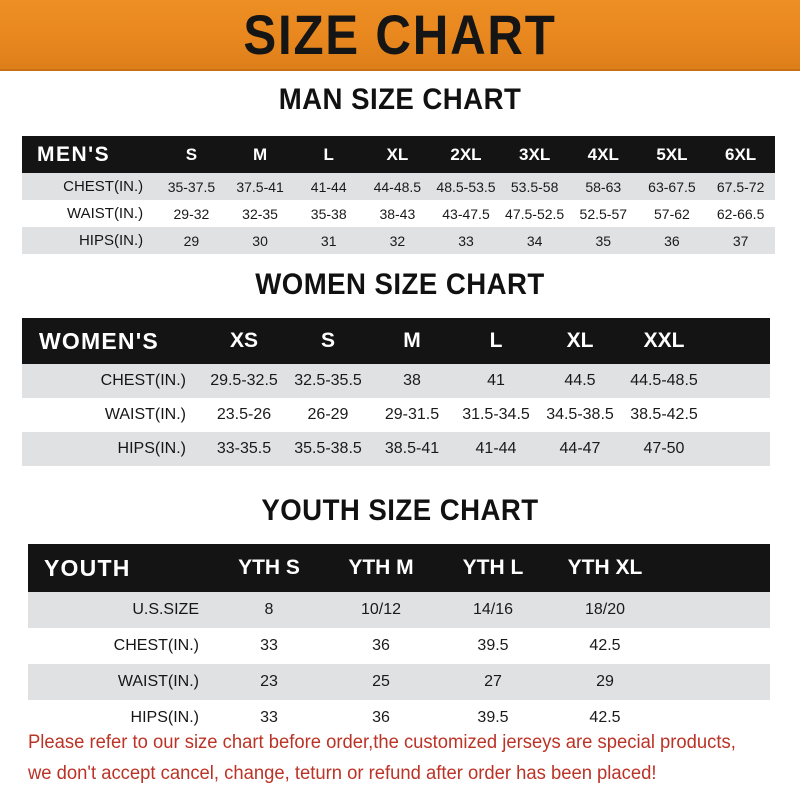  I want to click on youth-header-label: YOUTH, so click(87, 567).